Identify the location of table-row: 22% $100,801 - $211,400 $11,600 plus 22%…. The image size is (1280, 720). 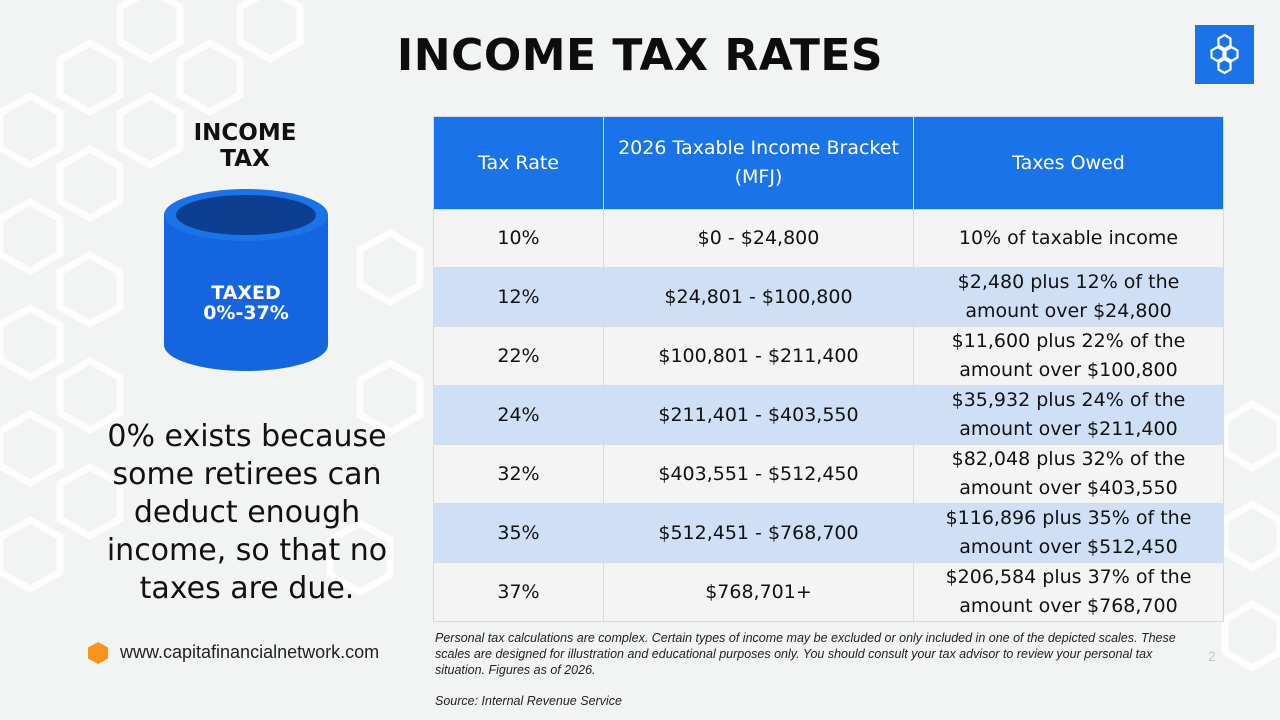
(828, 356).